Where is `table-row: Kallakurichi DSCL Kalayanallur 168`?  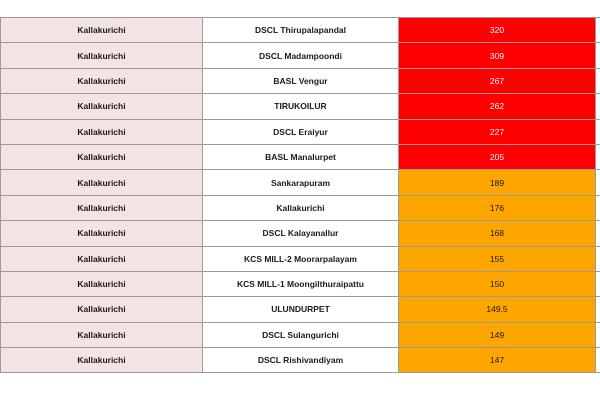
table-row: Kallakurichi DSCL Kalayanallur 168 is located at coordinates (300, 234).